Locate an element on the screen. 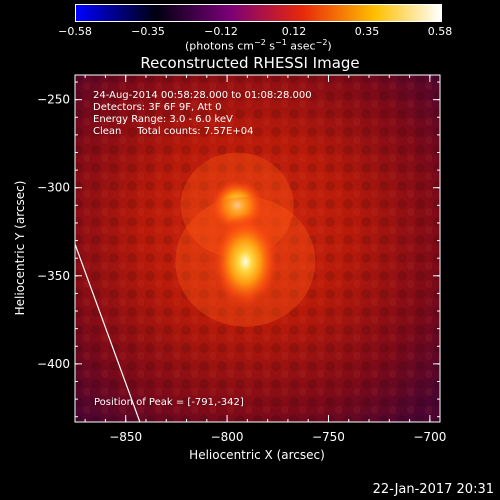  y-tick-label: −300 is located at coordinates (53, 188).